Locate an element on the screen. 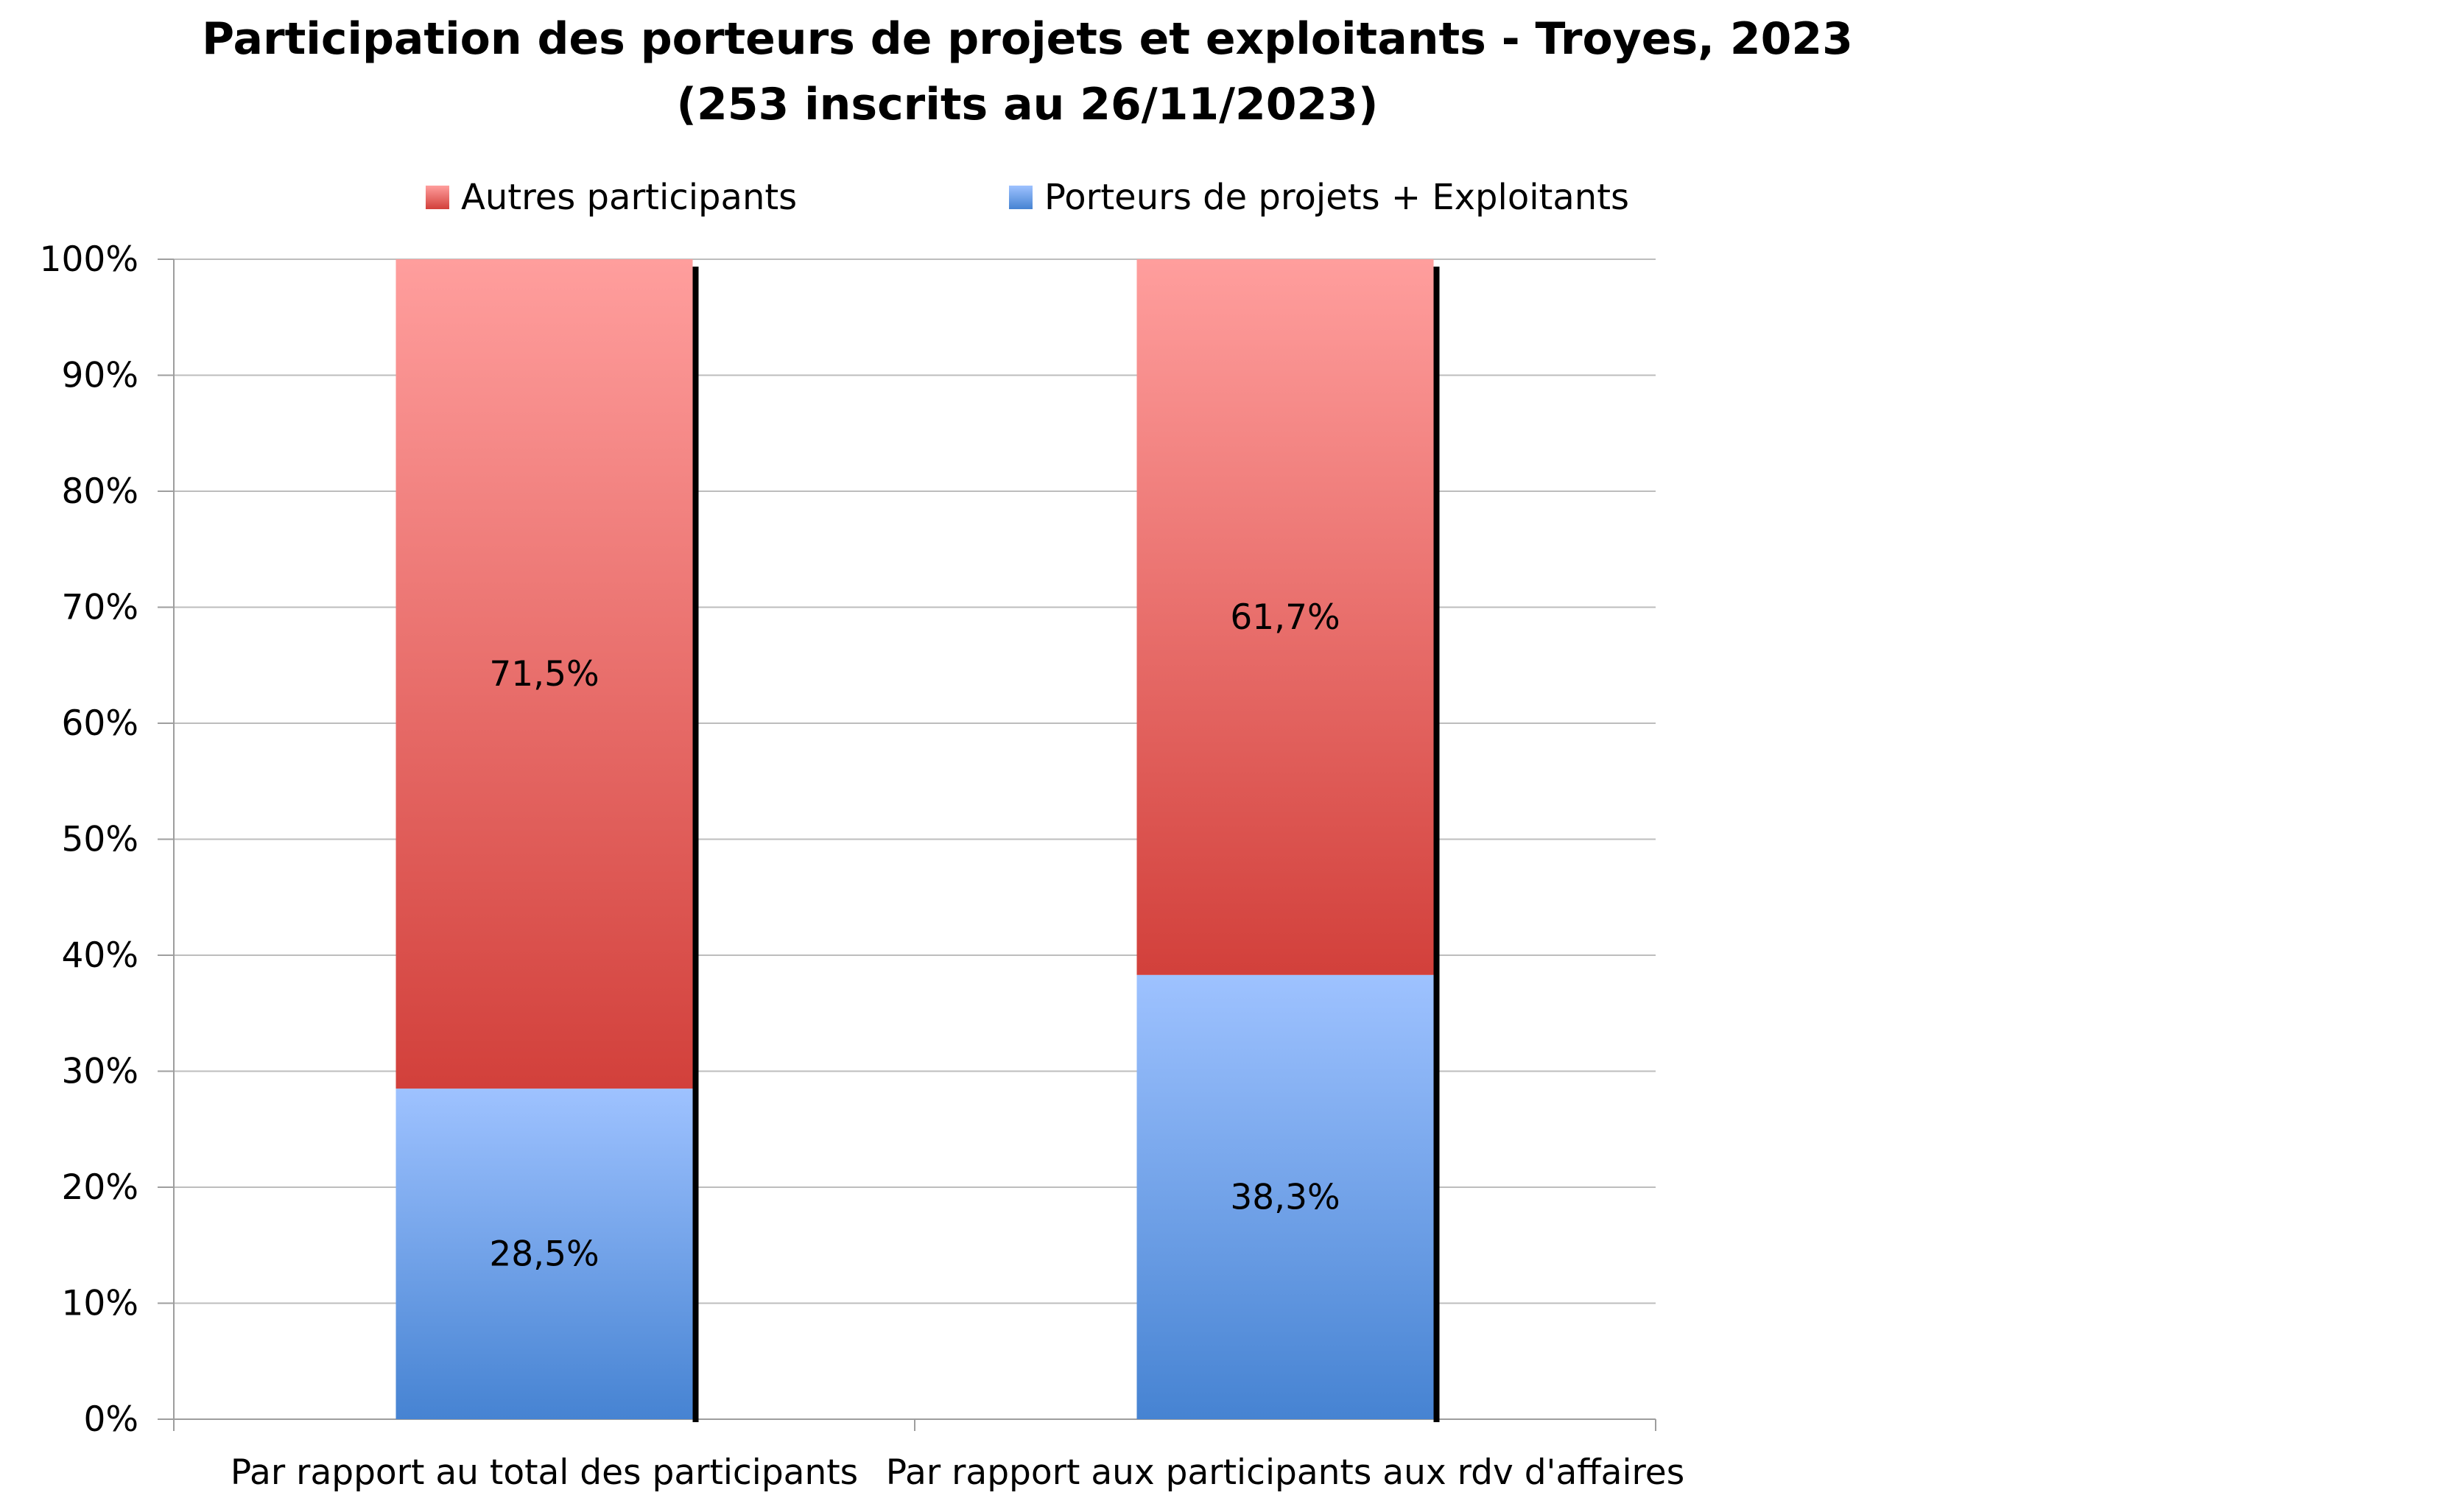 The width and height of the screenshot is (2440, 1512). data-label-porteurs-de-projets-exploitants-1: 28,5% is located at coordinates (544, 1254).